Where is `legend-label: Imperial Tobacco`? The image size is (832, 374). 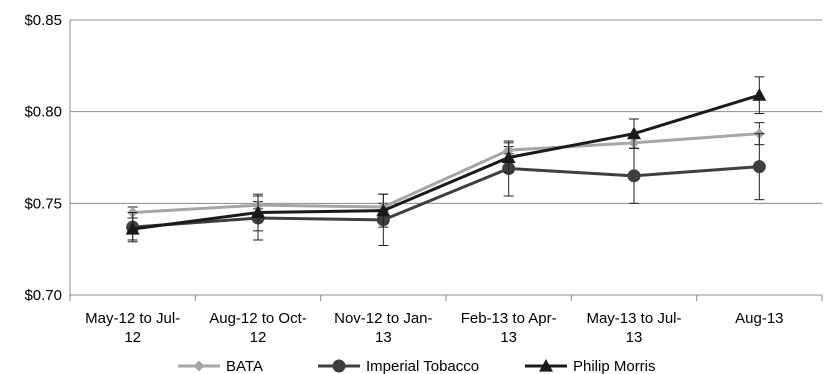 legend-label: Imperial Tobacco is located at coordinates (422, 366).